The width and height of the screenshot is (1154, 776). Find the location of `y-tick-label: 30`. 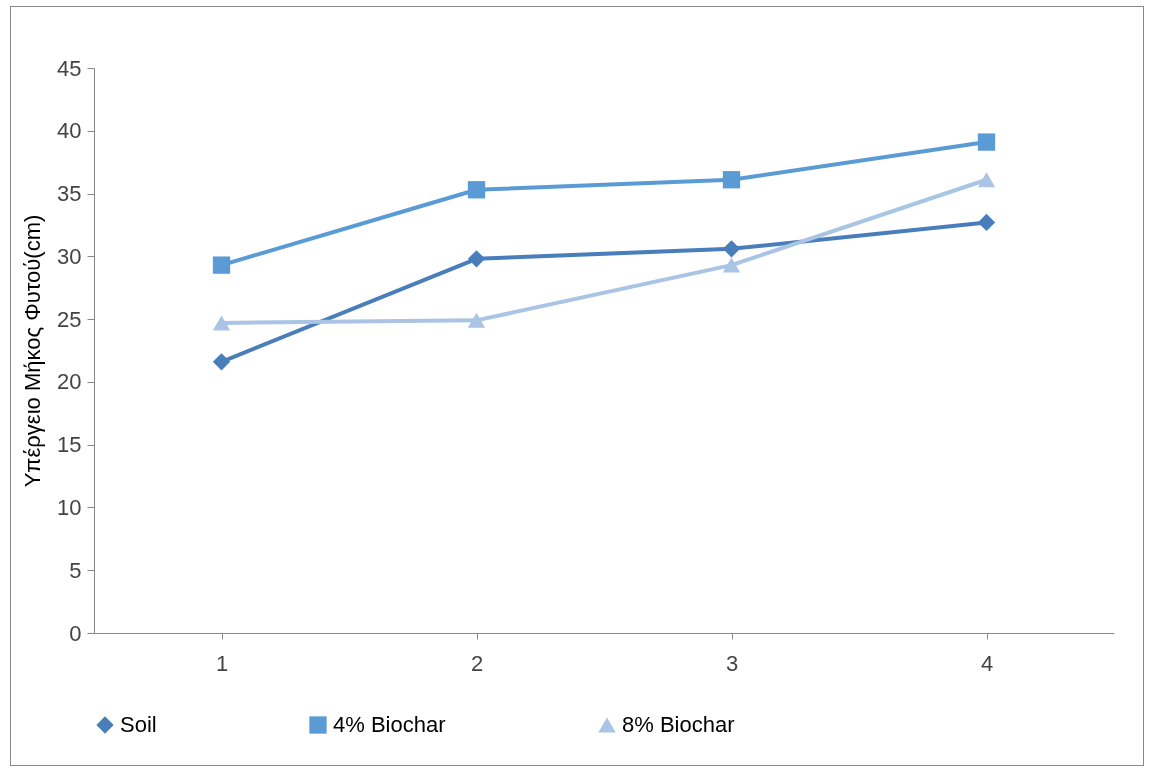

y-tick-label: 30 is located at coordinates (69, 256).